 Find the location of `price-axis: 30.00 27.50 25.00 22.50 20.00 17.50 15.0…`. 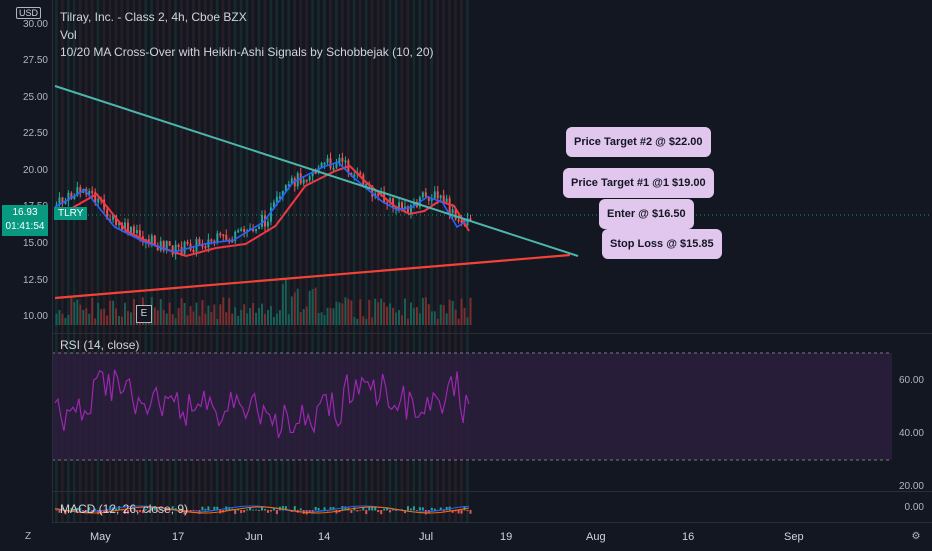

price-axis: 30.00 27.50 25.00 22.50 20.00 17.50 15.0… is located at coordinates (26, 261).